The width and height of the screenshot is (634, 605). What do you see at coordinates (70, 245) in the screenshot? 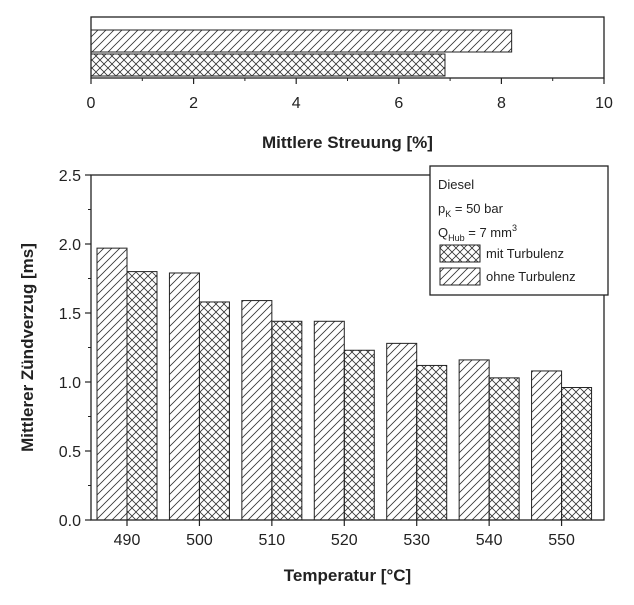
I see `y-tick-label: 2.0` at bounding box center [70, 245].